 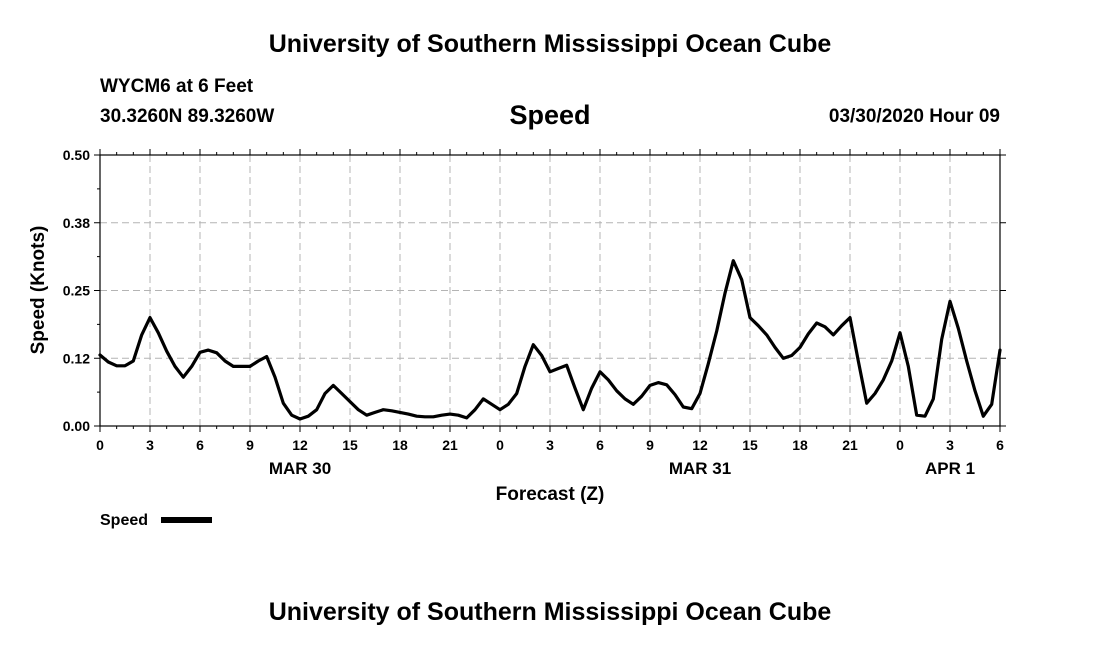 What do you see at coordinates (76, 155) in the screenshot?
I see `y-tick-label: 0.50` at bounding box center [76, 155].